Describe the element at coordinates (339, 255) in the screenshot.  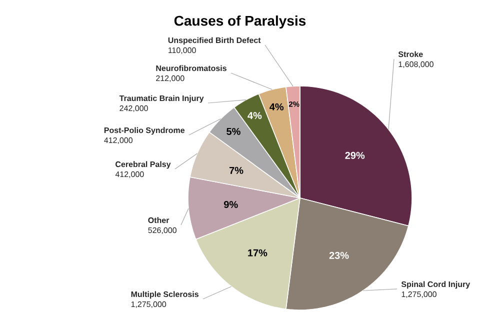
I see `data-label: 23%` at that location.